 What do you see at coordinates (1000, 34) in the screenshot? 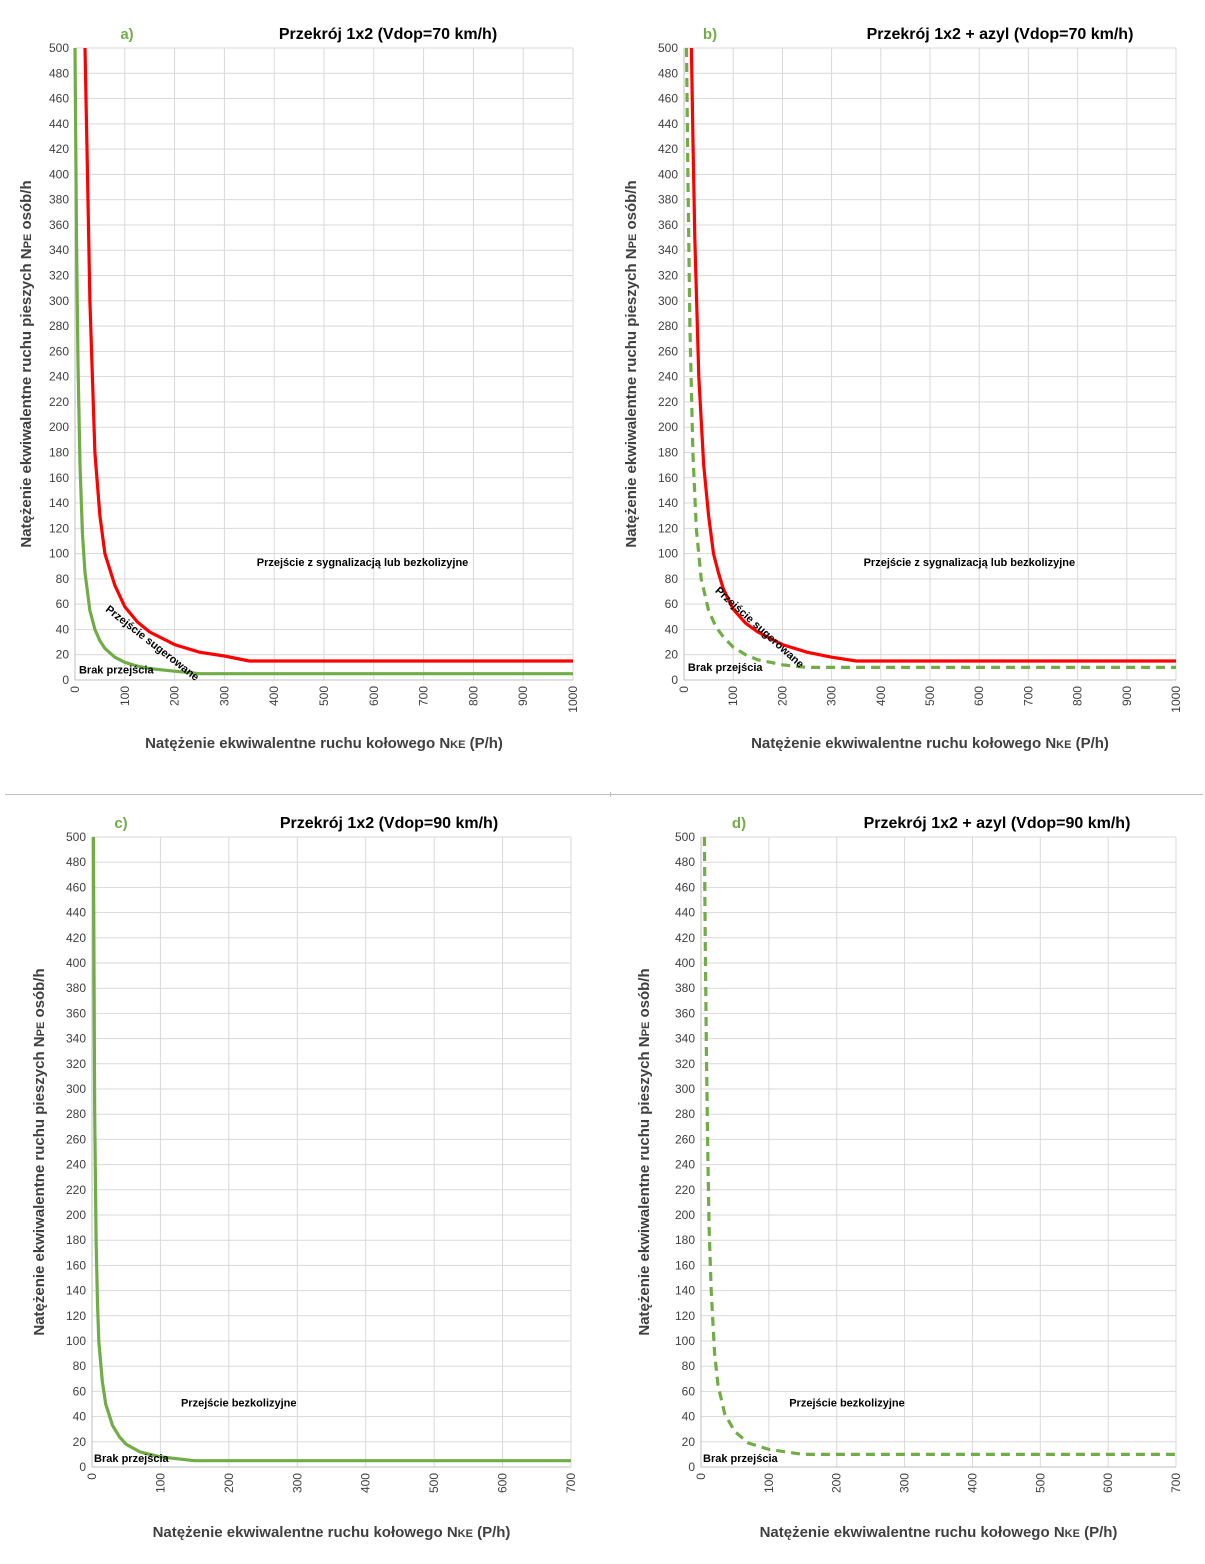
I see `chart-title: Przekrój 1x2 + azyl (Vdop=70 km/h)` at bounding box center [1000, 34].